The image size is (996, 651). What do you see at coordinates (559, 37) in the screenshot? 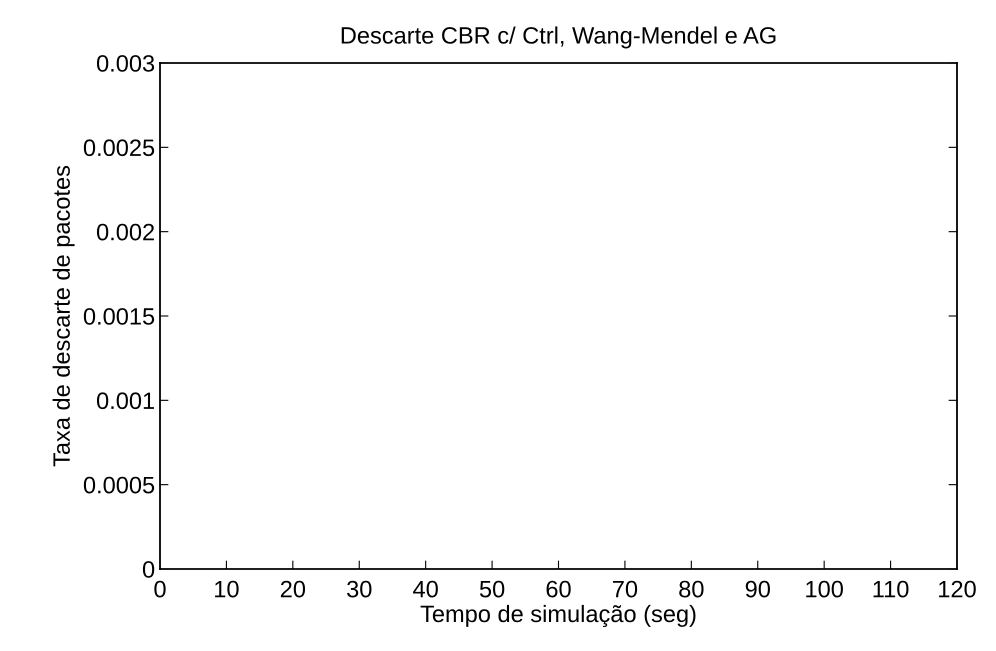
I see `chart-title: Descarte CBR c/ Ctrl, Wang-Mendel e AG` at bounding box center [559, 37].